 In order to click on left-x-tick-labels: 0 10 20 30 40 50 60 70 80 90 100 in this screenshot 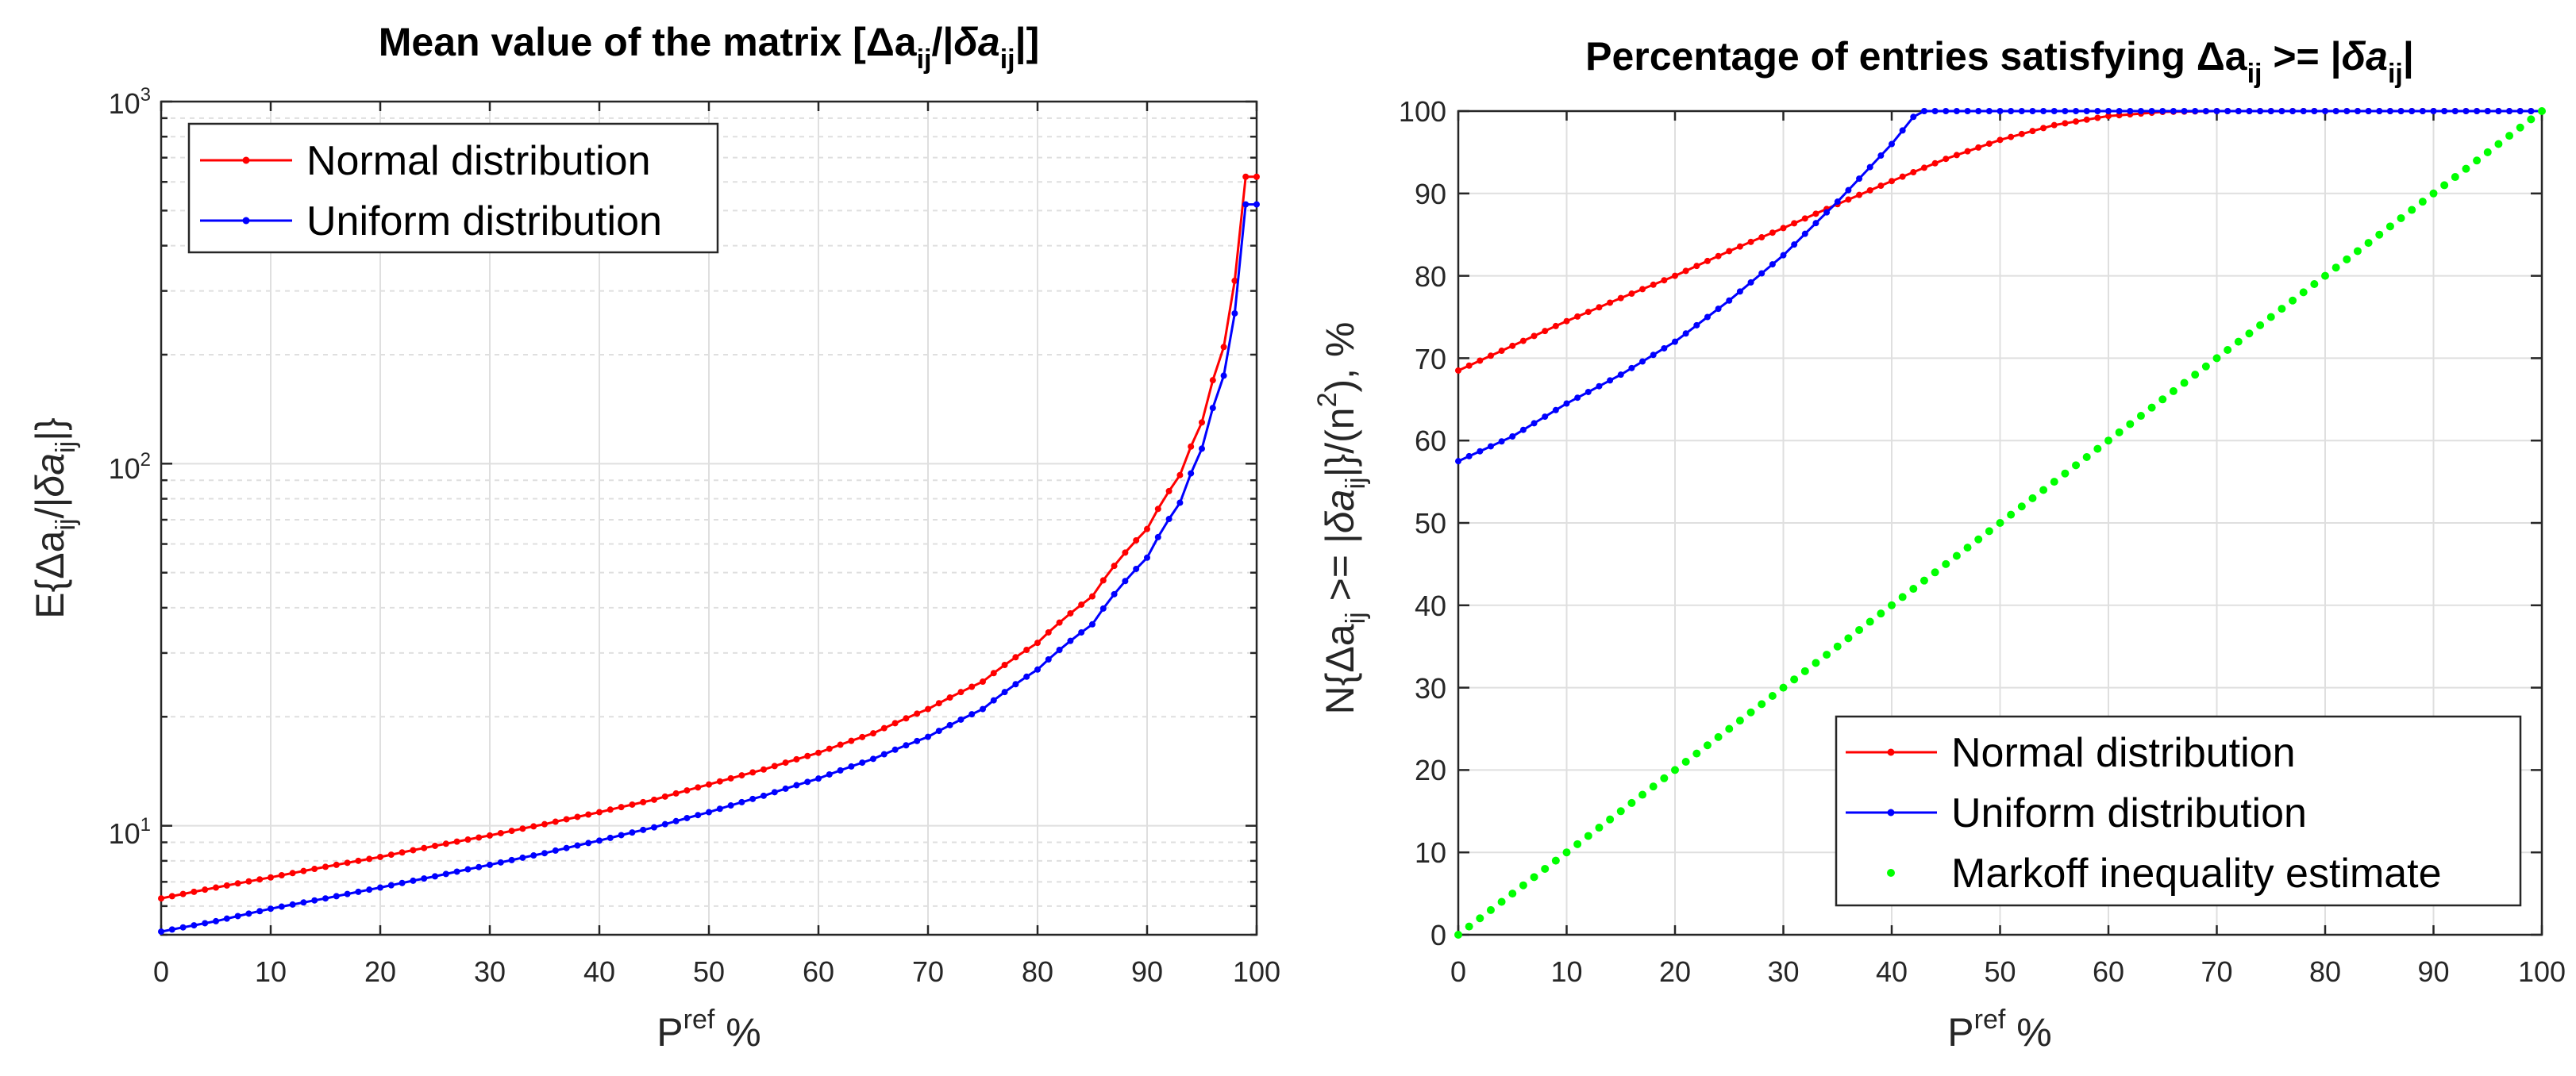, I will do `click(716, 971)`.